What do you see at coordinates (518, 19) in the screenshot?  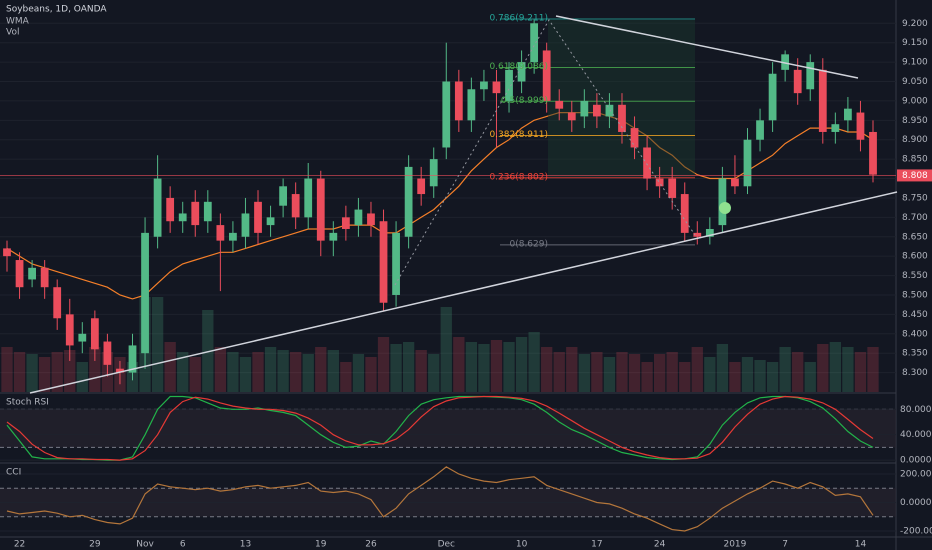 I see `fib-label: 0.786(9.211)` at bounding box center [518, 19].